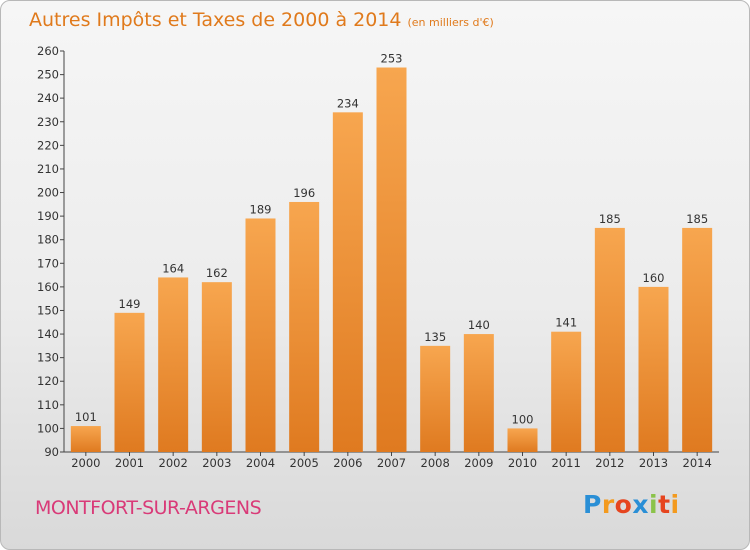  I want to click on y-tick-label: 210, so click(48, 169).